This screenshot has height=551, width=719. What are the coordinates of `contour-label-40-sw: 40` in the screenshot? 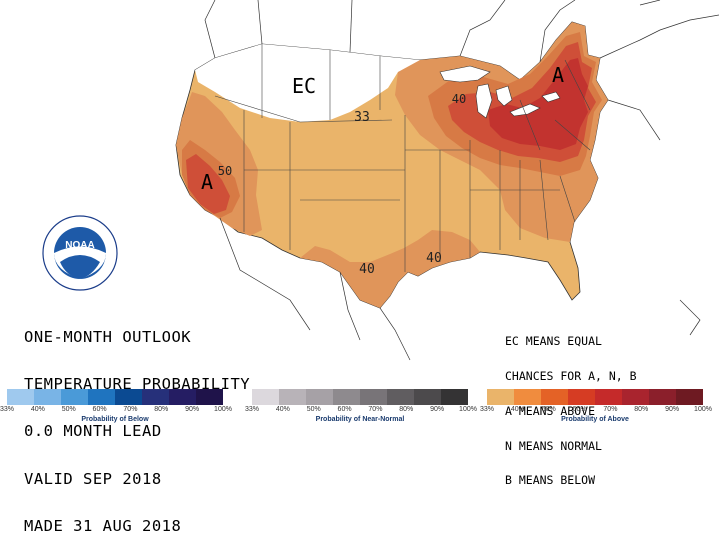 It's located at (367, 269).